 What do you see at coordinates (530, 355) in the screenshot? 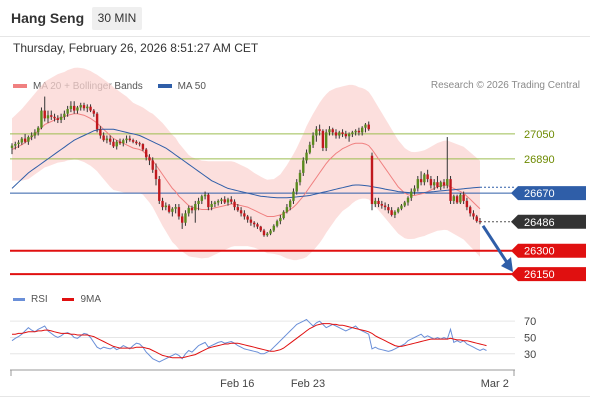
I see `rsi-level-label-30: 30` at bounding box center [530, 355].